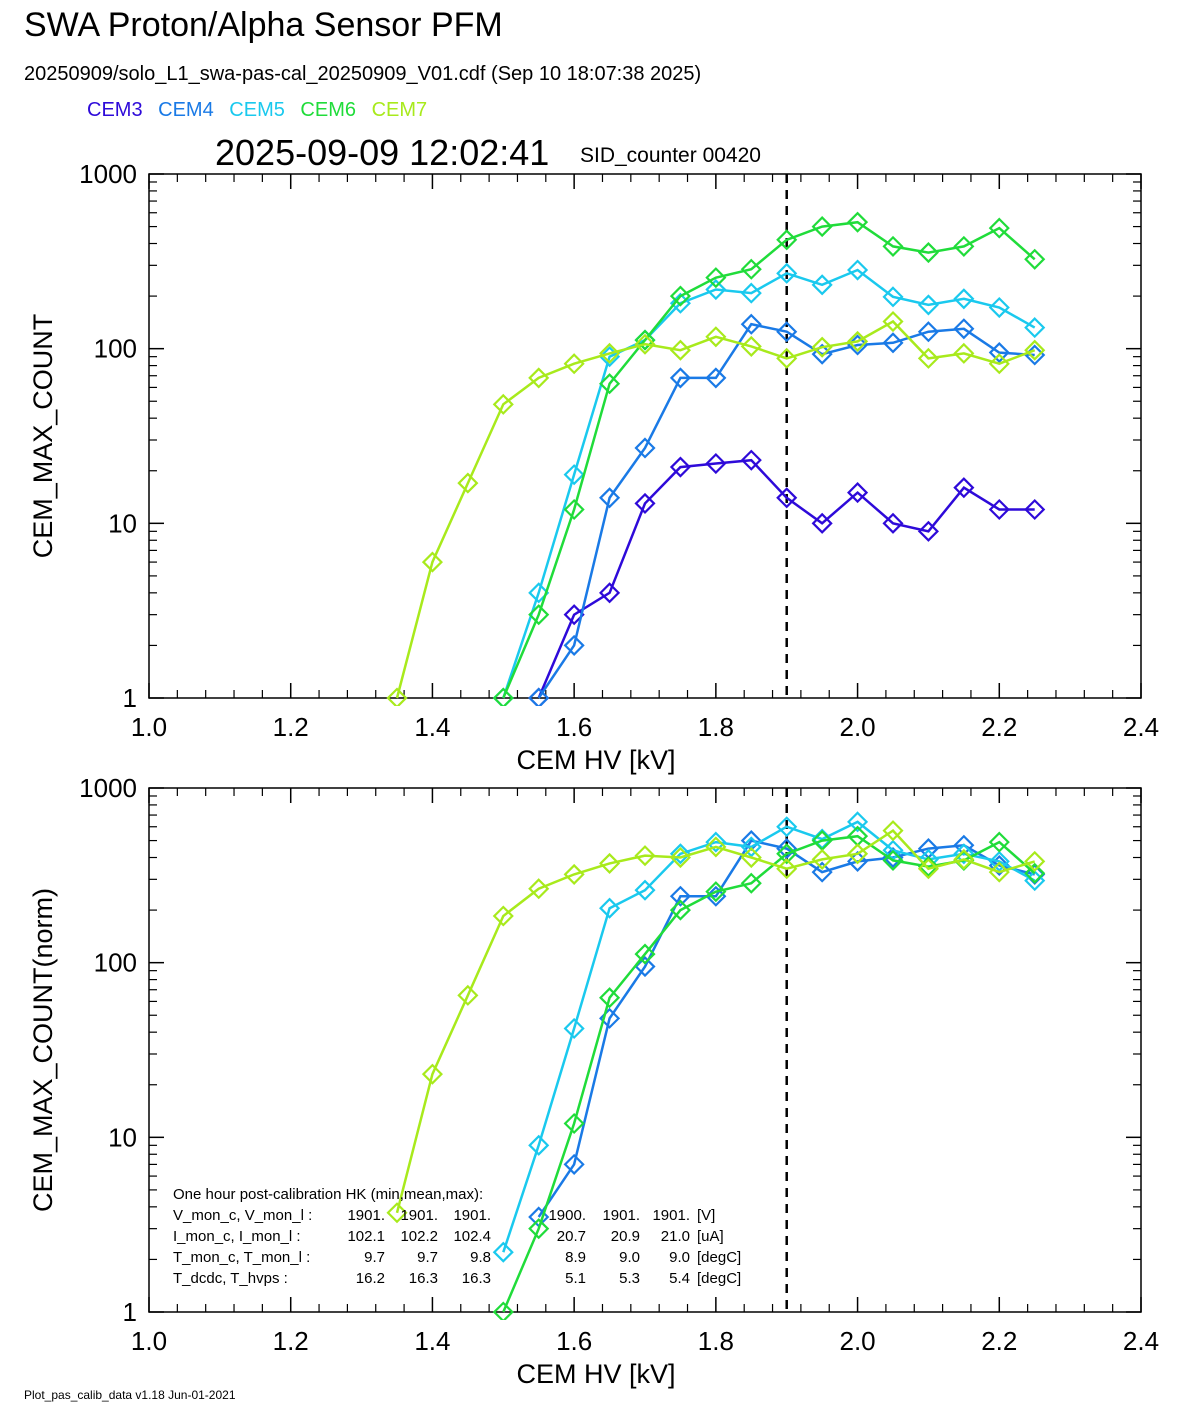 The image size is (1201, 1411). Describe the element at coordinates (575, 1257) in the screenshot. I see `hk-value-b: 8.9` at that location.